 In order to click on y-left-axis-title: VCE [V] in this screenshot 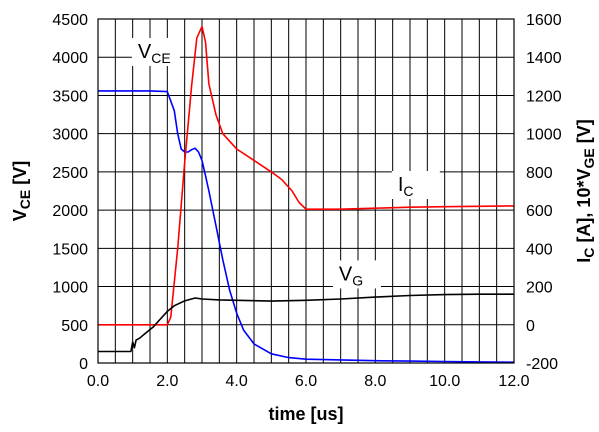, I will do `click(21, 191)`.